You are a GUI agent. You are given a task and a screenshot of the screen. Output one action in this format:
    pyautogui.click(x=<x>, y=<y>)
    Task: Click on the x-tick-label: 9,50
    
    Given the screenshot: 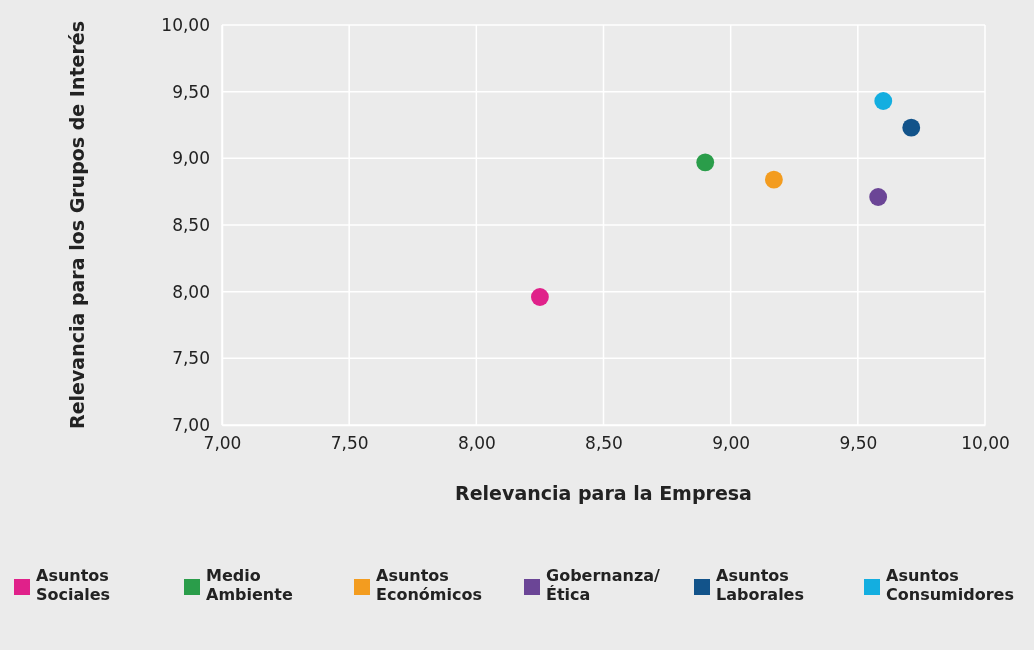 What is the action you would take?
    pyautogui.click(x=858, y=443)
    